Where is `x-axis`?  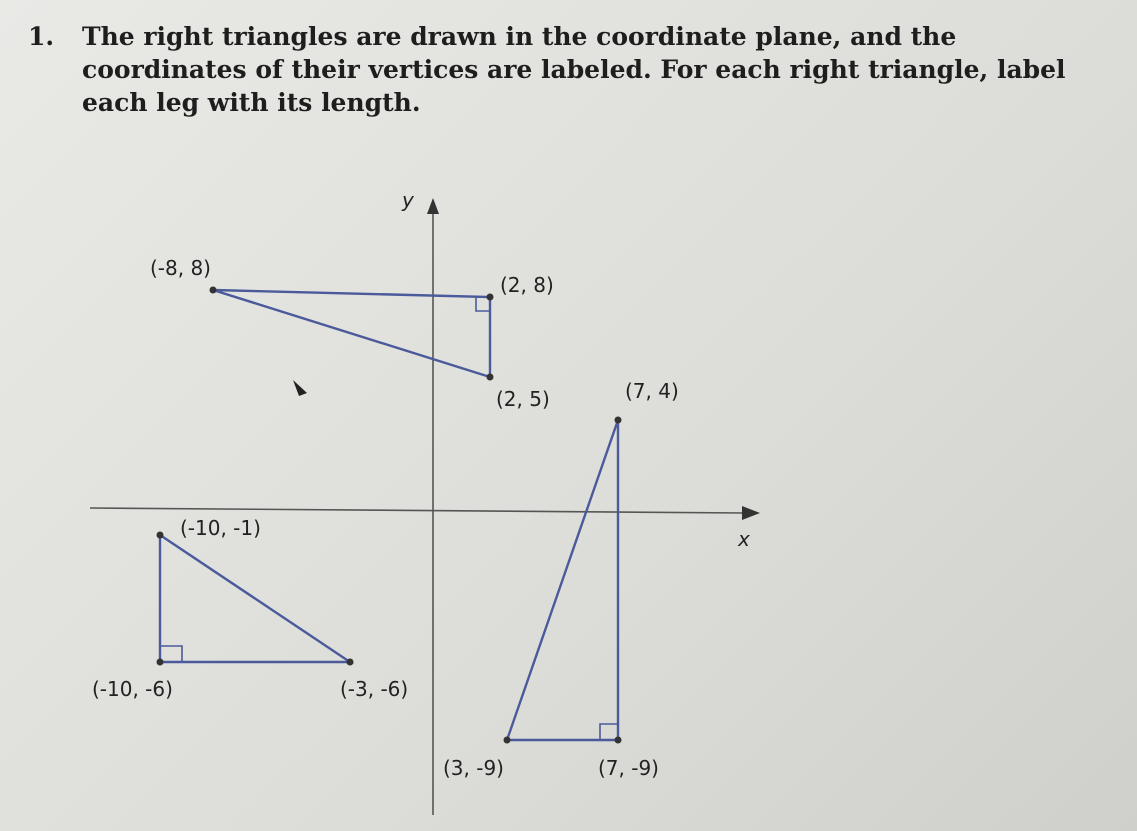 x-axis is located at coordinates (417, 510).